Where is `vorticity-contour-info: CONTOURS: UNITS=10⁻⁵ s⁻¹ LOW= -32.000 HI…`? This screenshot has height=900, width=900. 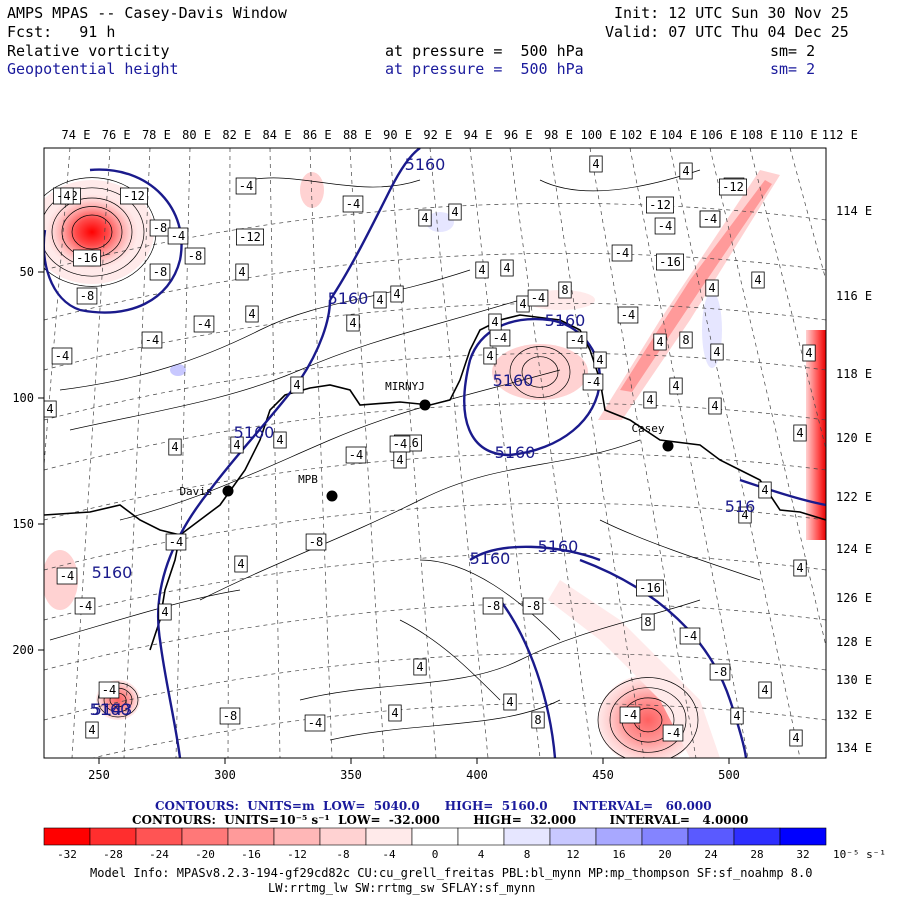
vorticity-contour-info: CONTOURS: UNITS=10⁻⁵ s⁻¹ LOW= -32.000 HI… is located at coordinates (440, 820).